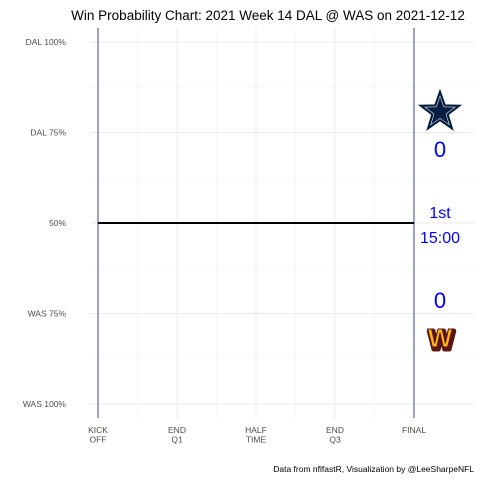  What do you see at coordinates (57, 223) in the screenshot?
I see `y-tick-label: 50%` at bounding box center [57, 223].